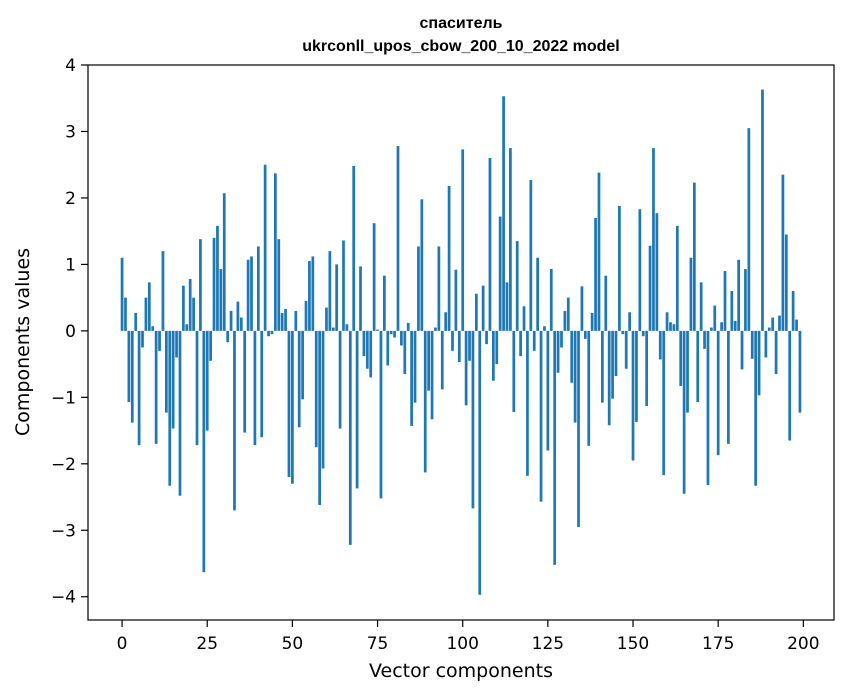 The width and height of the screenshot is (847, 696). Describe the element at coordinates (122, 644) in the screenshot. I see `x-tick-label-0: 0` at that location.